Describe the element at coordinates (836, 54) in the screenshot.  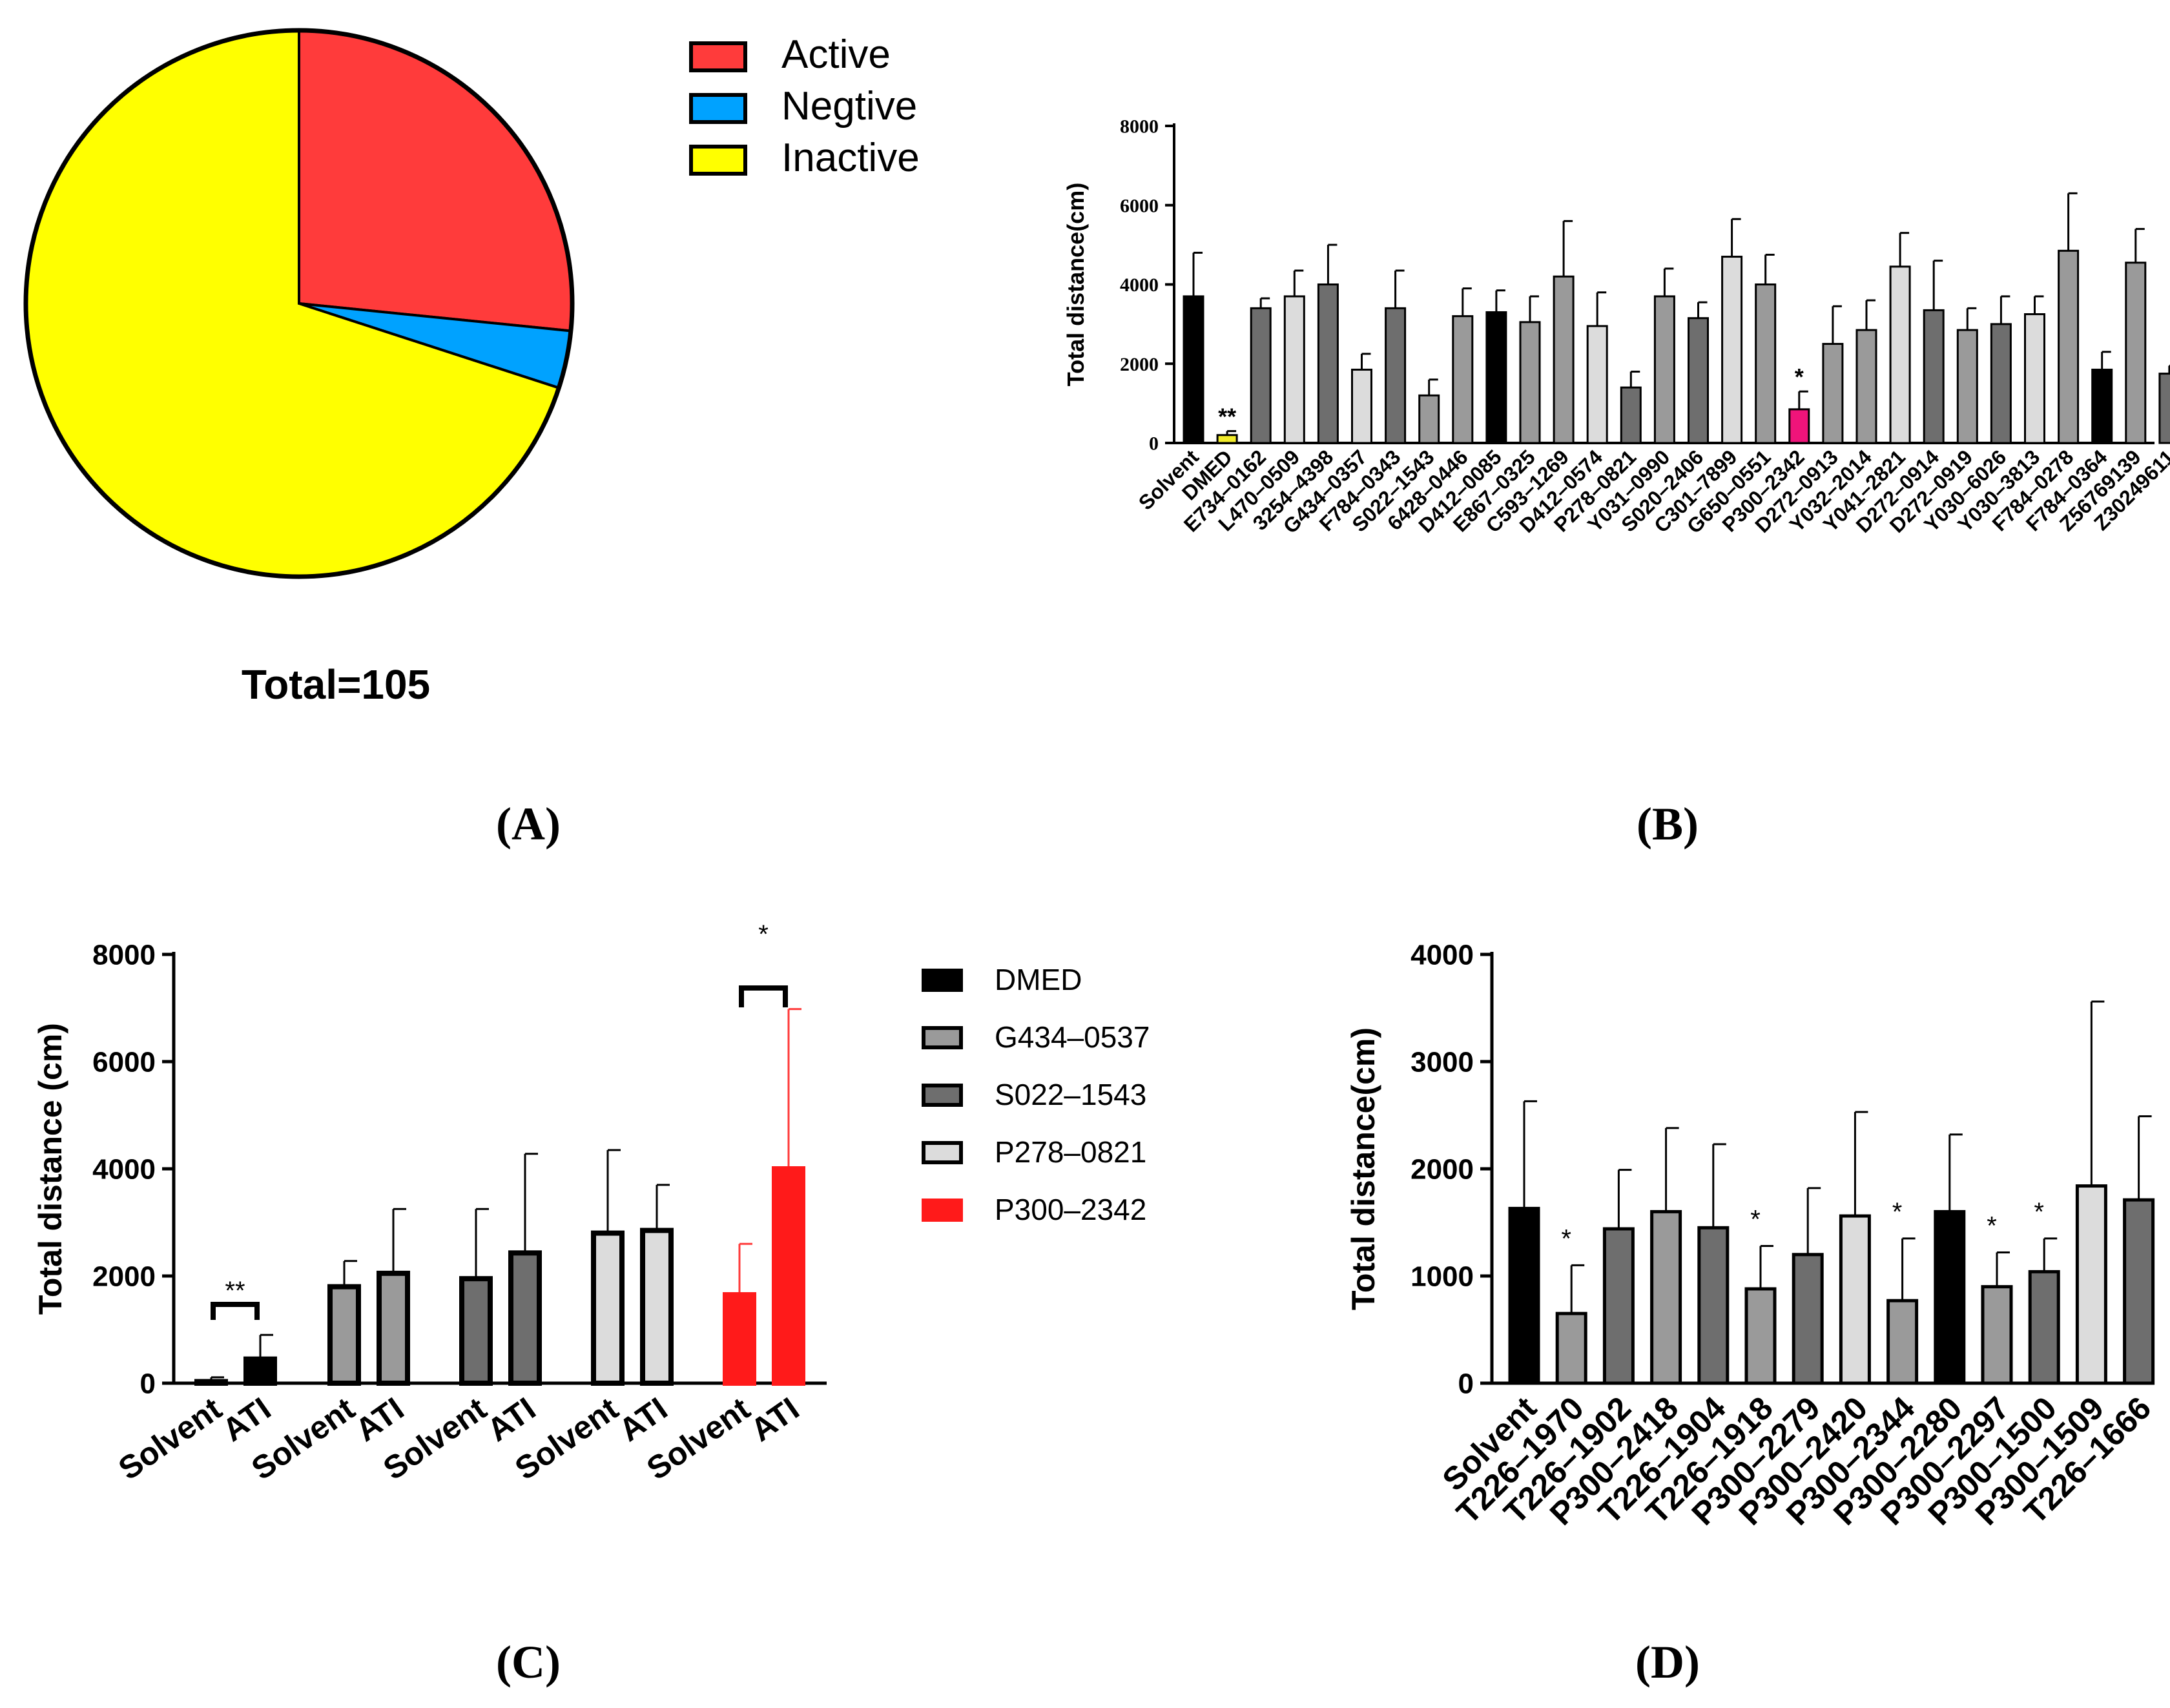
I see `legend-label-active: Active` at that location.